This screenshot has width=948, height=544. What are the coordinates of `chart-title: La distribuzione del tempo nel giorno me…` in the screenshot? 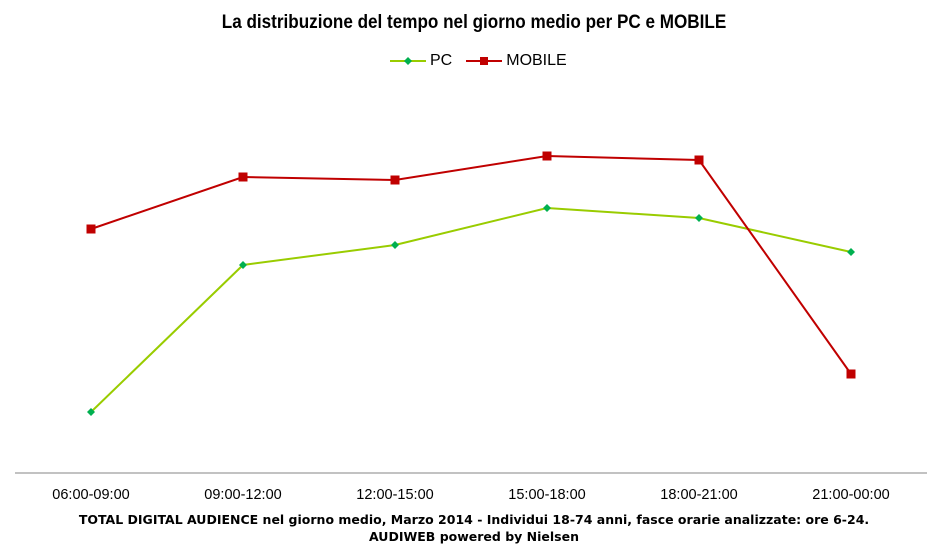 It's located at (474, 22).